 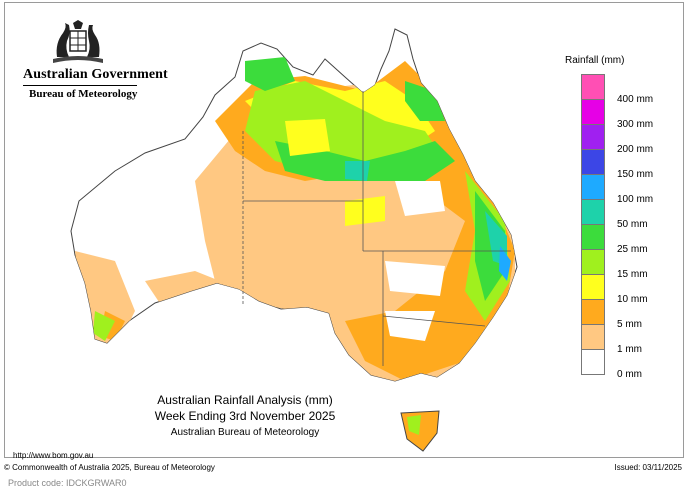 What do you see at coordinates (67, 483) in the screenshot?
I see `product-code: Product code: IDCKGRWAR0` at bounding box center [67, 483].